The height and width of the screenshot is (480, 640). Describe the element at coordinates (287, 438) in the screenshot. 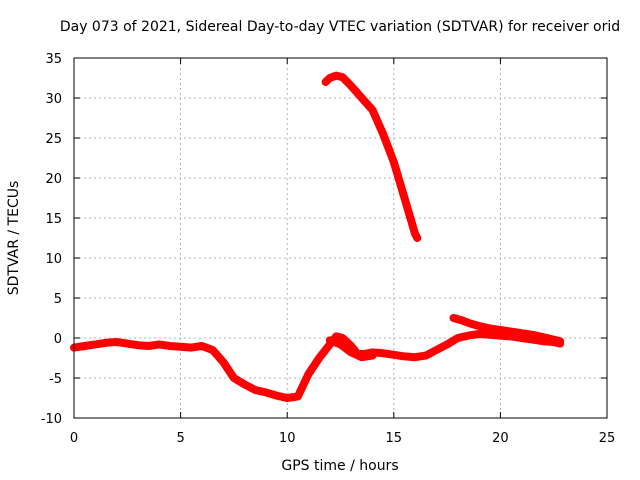

I see `x-tick-label: 10` at that location.